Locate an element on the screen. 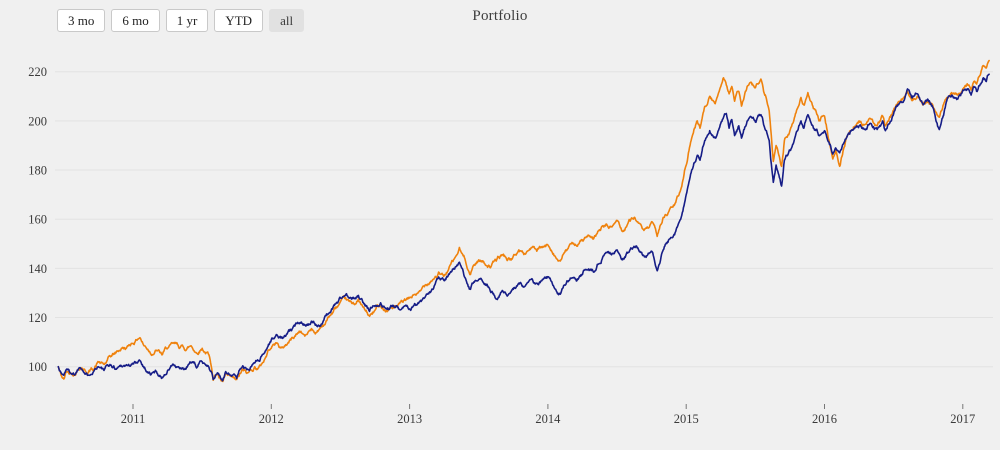 The height and width of the screenshot is (450, 1000). range-button-all: all is located at coordinates (287, 20).